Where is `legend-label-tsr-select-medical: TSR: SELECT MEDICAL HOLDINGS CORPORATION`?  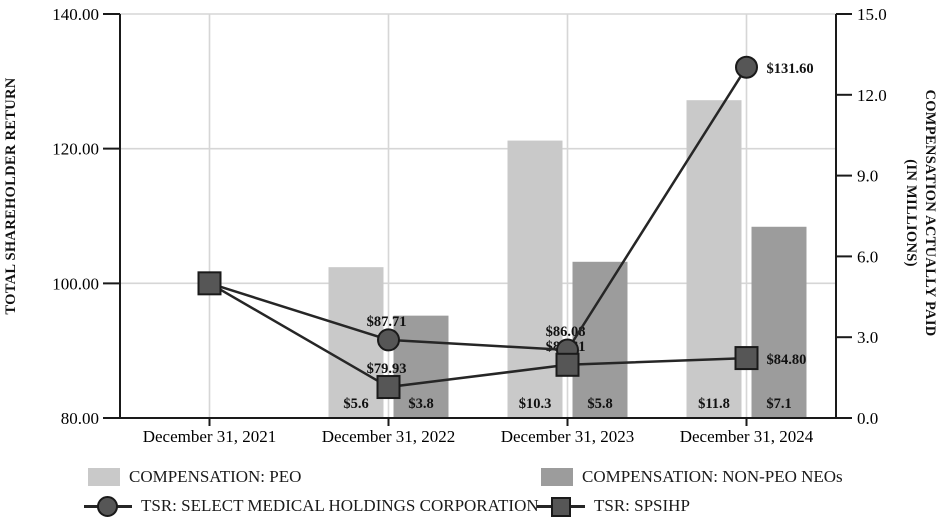 legend-label-tsr-select-medical: TSR: SELECT MEDICAL HOLDINGS CORPORATION is located at coordinates (340, 505).